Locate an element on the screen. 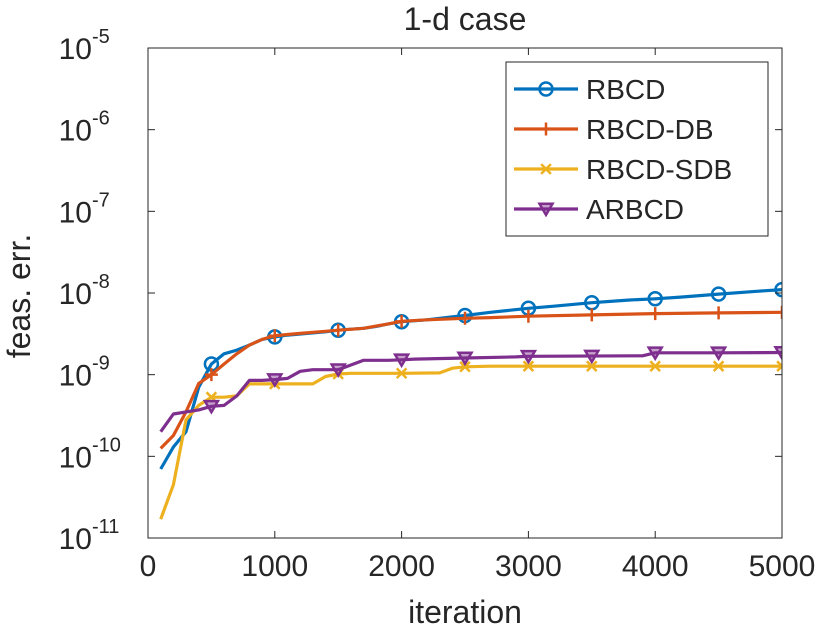  y-axis-label: feas. err. is located at coordinates (19, 296).